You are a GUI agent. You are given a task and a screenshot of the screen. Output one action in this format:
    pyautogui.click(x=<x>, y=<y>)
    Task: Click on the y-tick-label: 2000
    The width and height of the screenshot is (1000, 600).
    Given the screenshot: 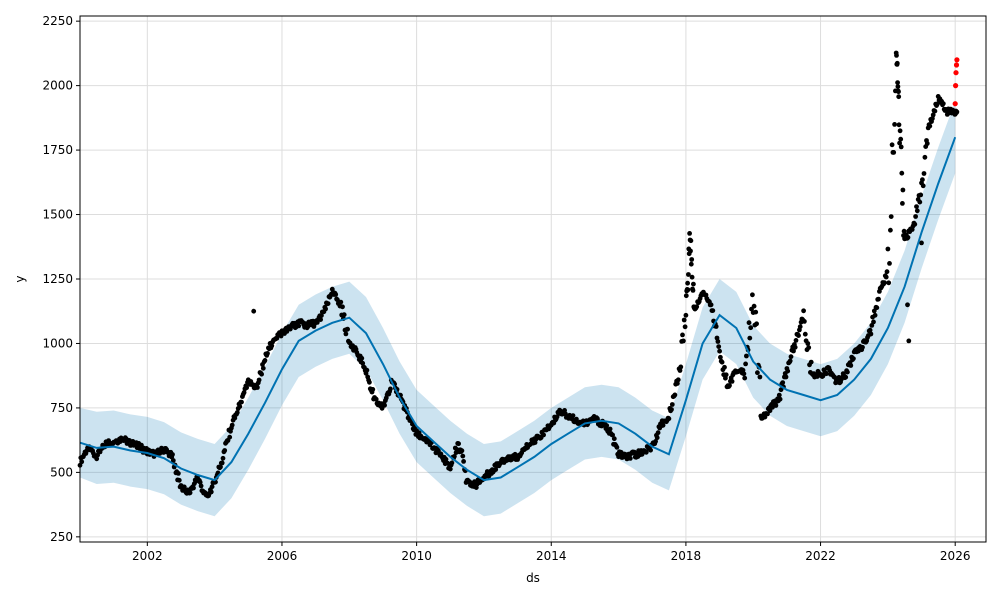 What is the action you would take?
    pyautogui.click(x=57, y=86)
    